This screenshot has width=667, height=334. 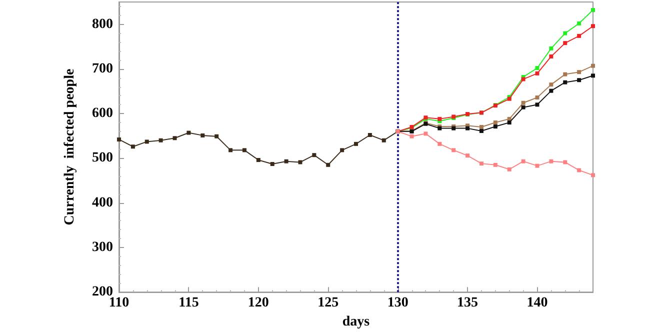 I want to click on y-tick-label: 500, so click(x=102, y=158).